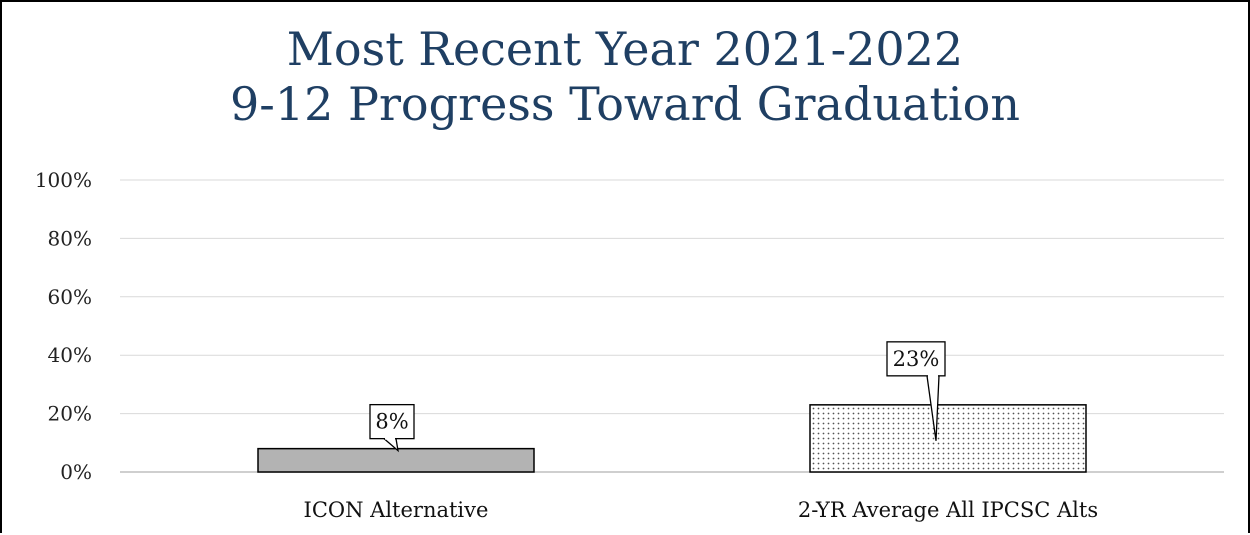 Image resolution: width=1250 pixels, height=535 pixels. What do you see at coordinates (70, 355) in the screenshot?
I see `y-tick-label-40: 40%` at bounding box center [70, 355].